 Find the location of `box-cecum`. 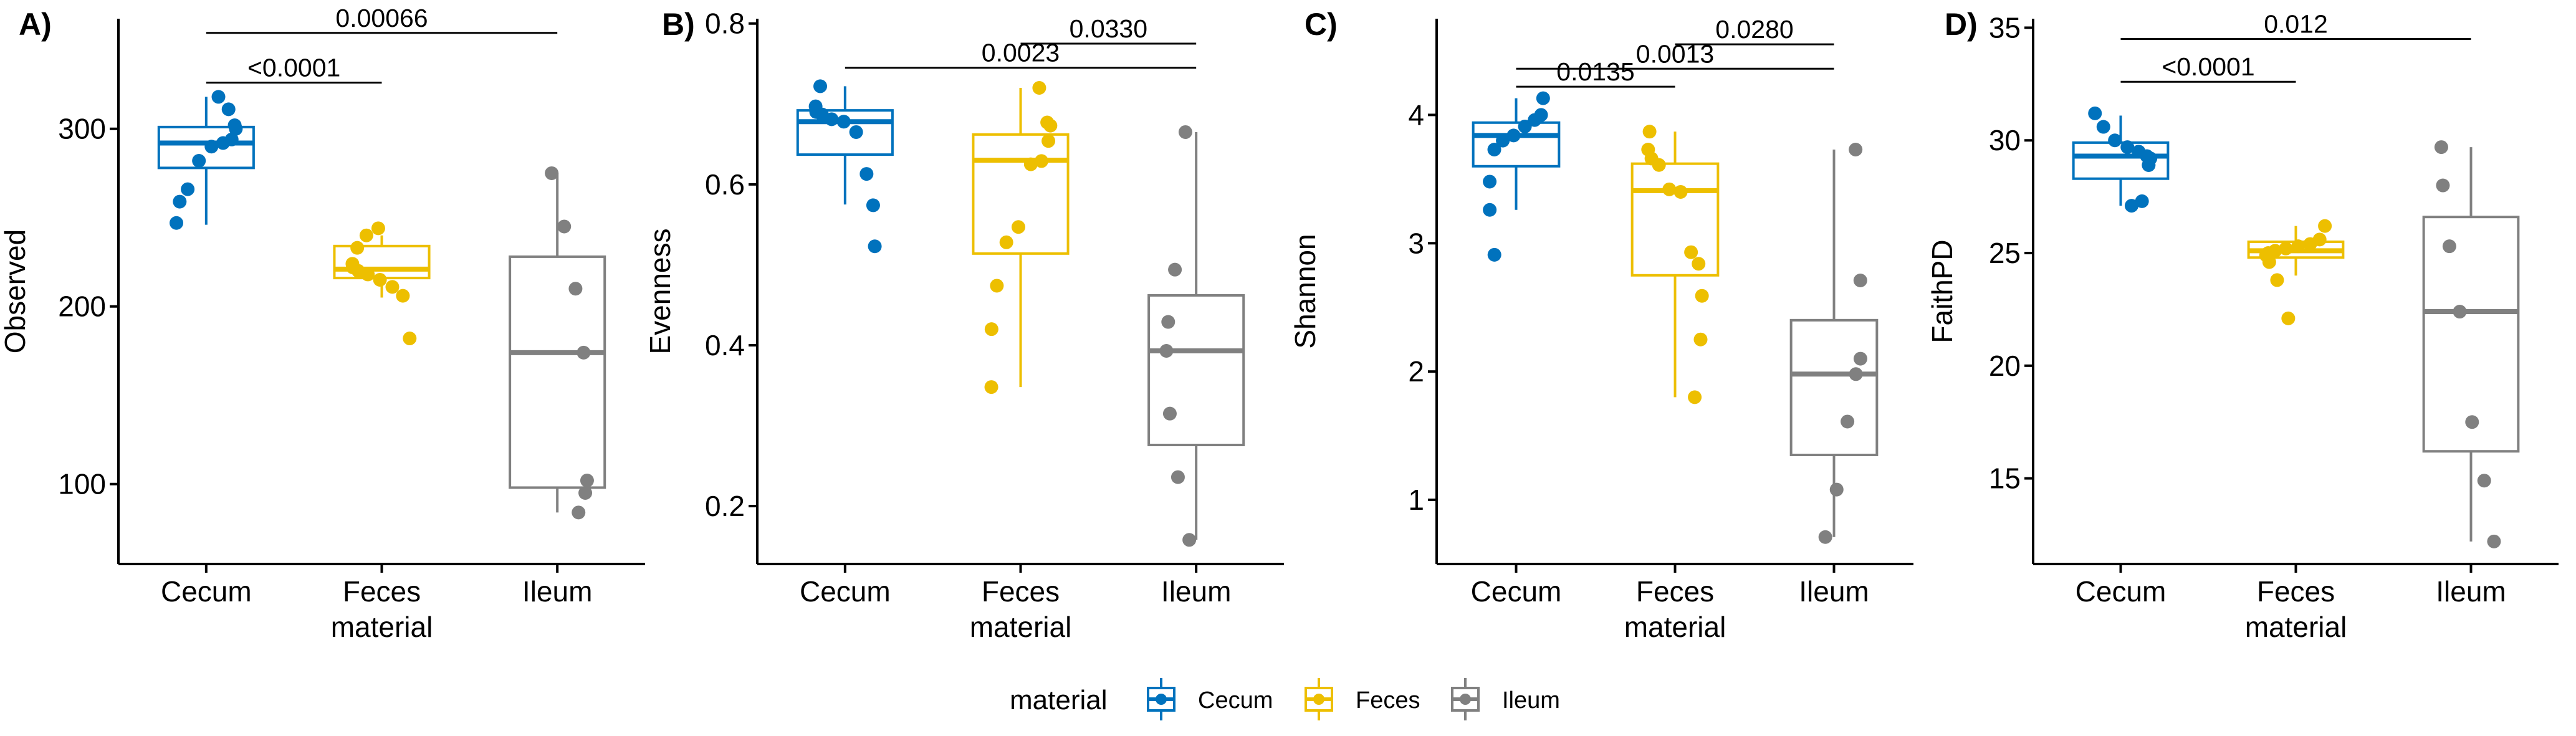

box-cecum is located at coordinates (206, 161).